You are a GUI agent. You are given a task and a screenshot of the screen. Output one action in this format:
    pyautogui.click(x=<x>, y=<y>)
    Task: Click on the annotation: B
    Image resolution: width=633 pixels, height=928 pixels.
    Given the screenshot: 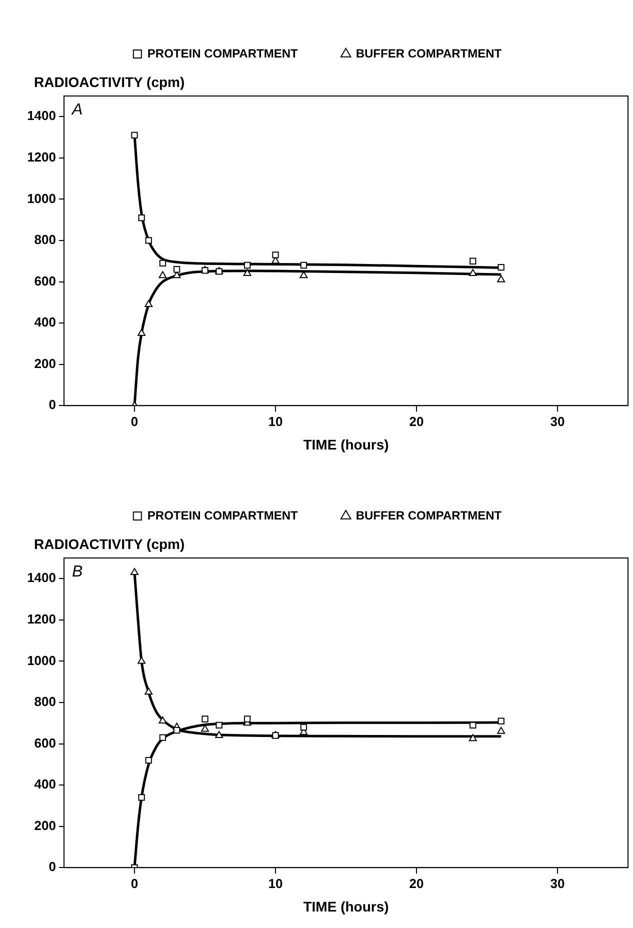 What is the action you would take?
    pyautogui.click(x=77, y=571)
    